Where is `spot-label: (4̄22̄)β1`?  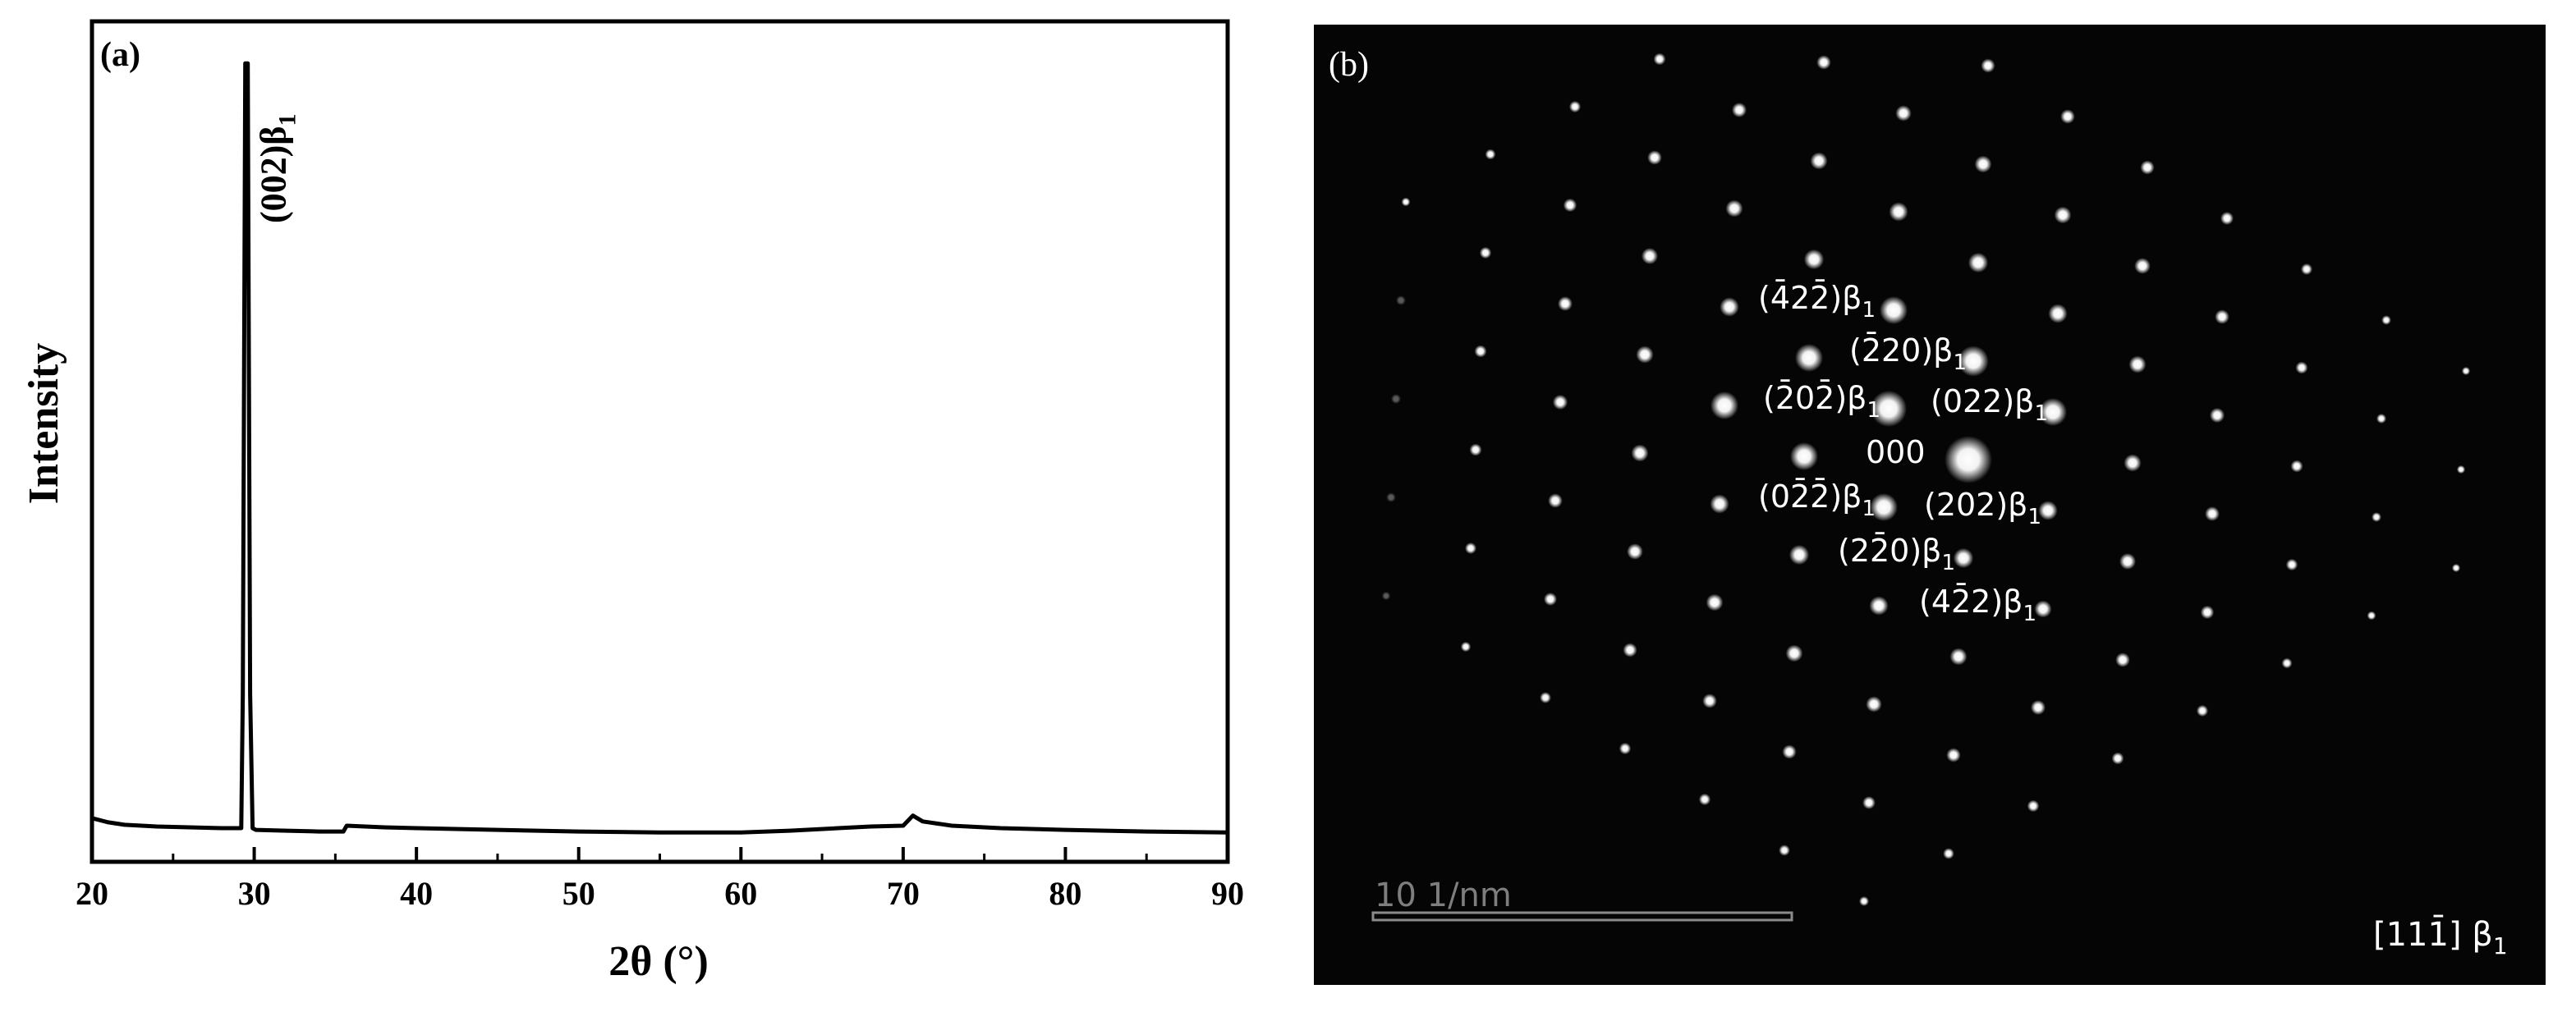
spot-label: (4̄22̄)β1 is located at coordinates (1817, 301).